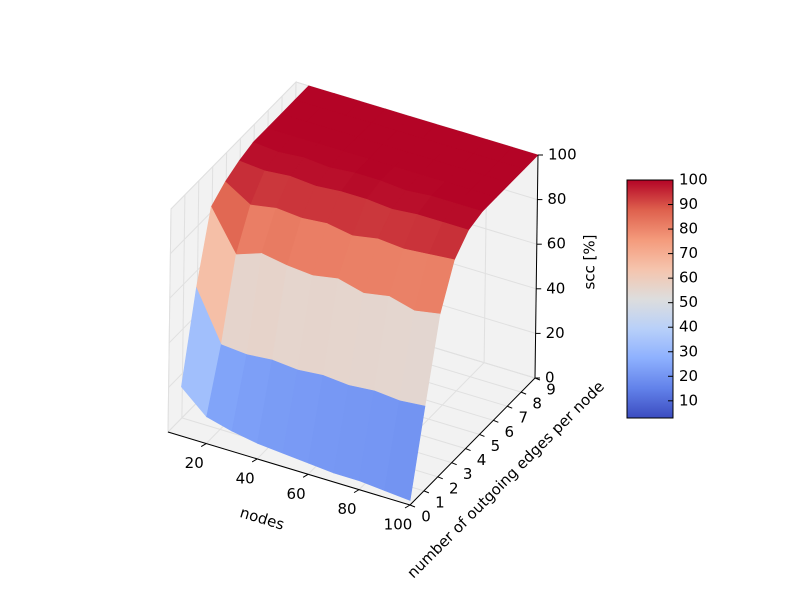  Describe the element at coordinates (468, 474) in the screenshot. I see `y-tick-label: 3` at that location.